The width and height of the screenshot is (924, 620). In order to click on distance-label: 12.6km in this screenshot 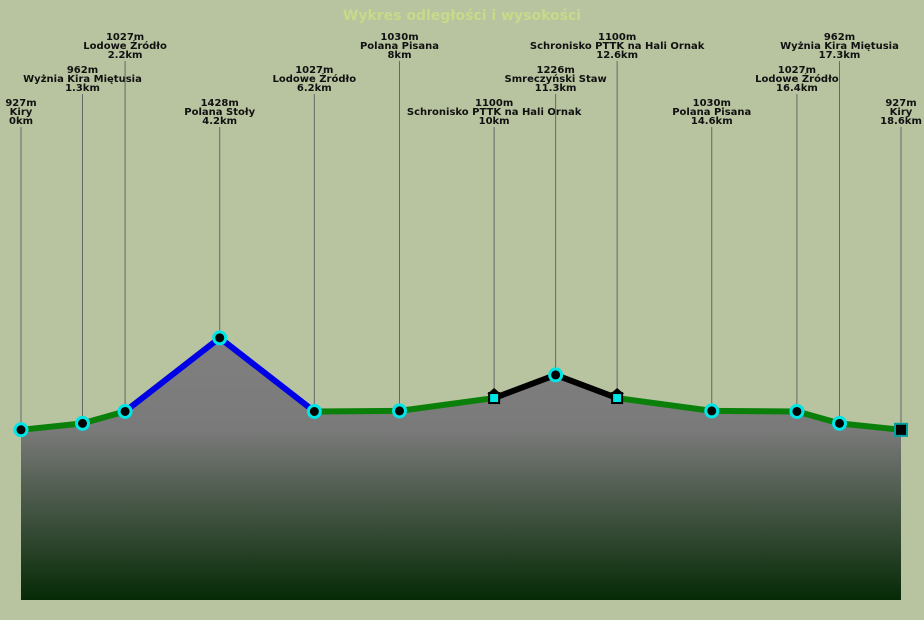, I will do `click(617, 55)`.